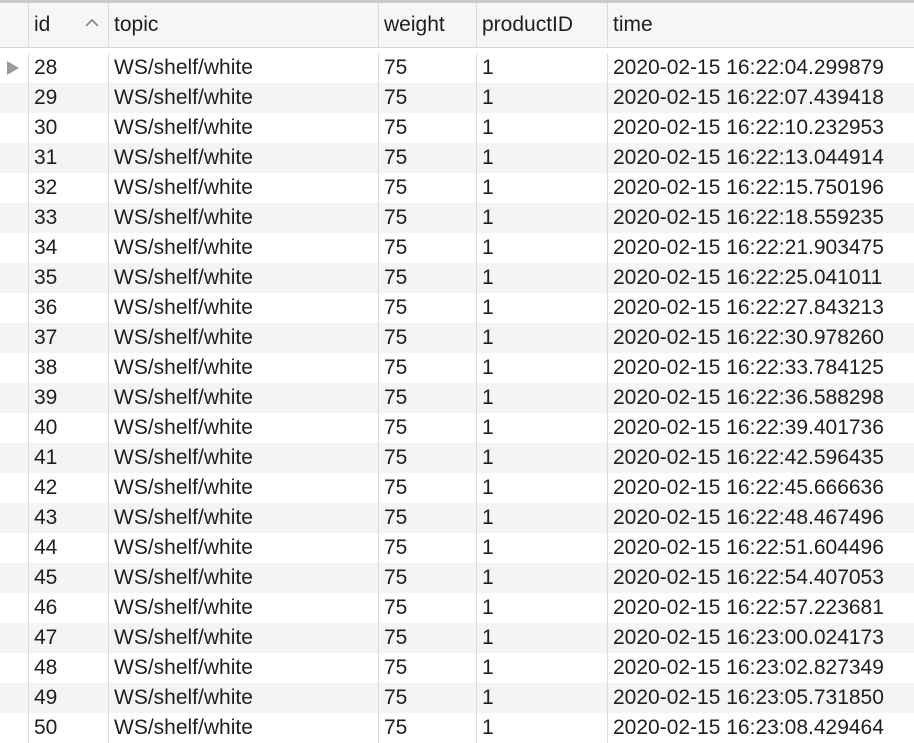 The height and width of the screenshot is (743, 914). Describe the element at coordinates (748, 457) in the screenshot. I see `cell-time: 2020-02-15 16:22:42.596435` at that location.